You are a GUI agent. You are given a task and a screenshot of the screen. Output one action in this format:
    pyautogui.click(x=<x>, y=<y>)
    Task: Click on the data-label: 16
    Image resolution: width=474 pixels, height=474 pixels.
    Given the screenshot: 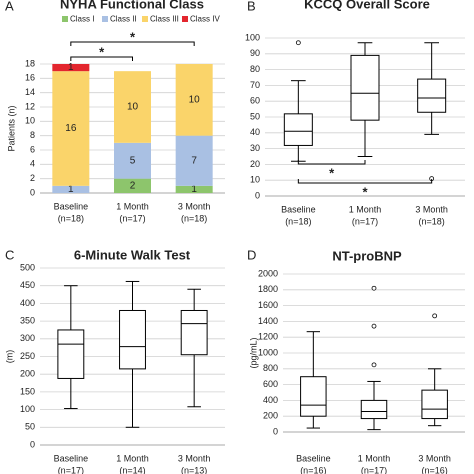 What is the action you would take?
    pyautogui.click(x=71, y=128)
    